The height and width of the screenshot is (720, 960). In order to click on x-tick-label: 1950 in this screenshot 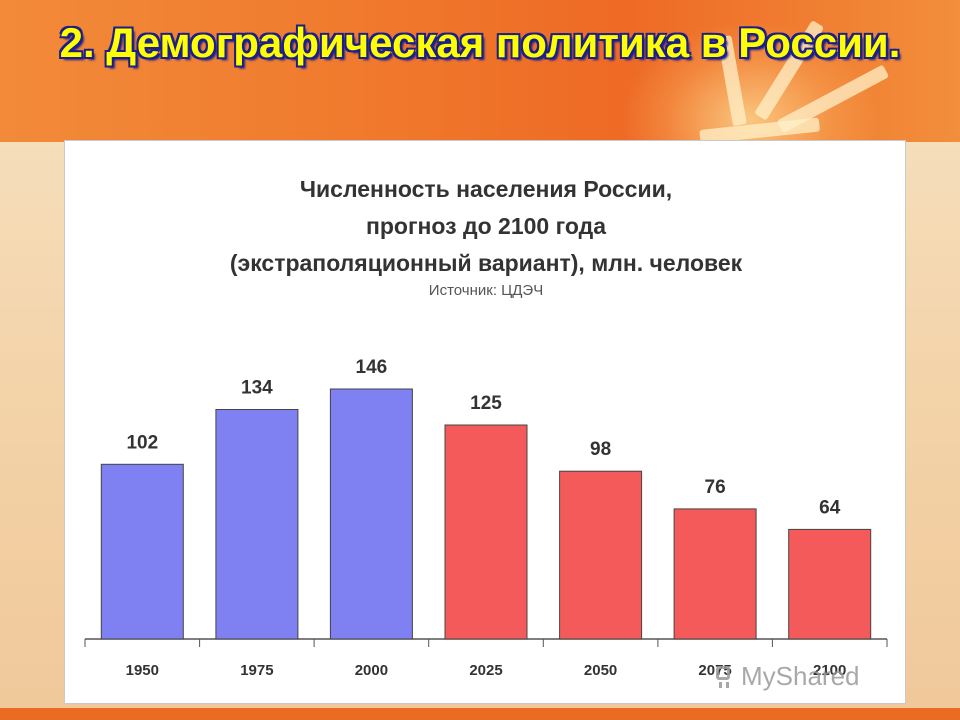, I will do `click(142, 670)`.